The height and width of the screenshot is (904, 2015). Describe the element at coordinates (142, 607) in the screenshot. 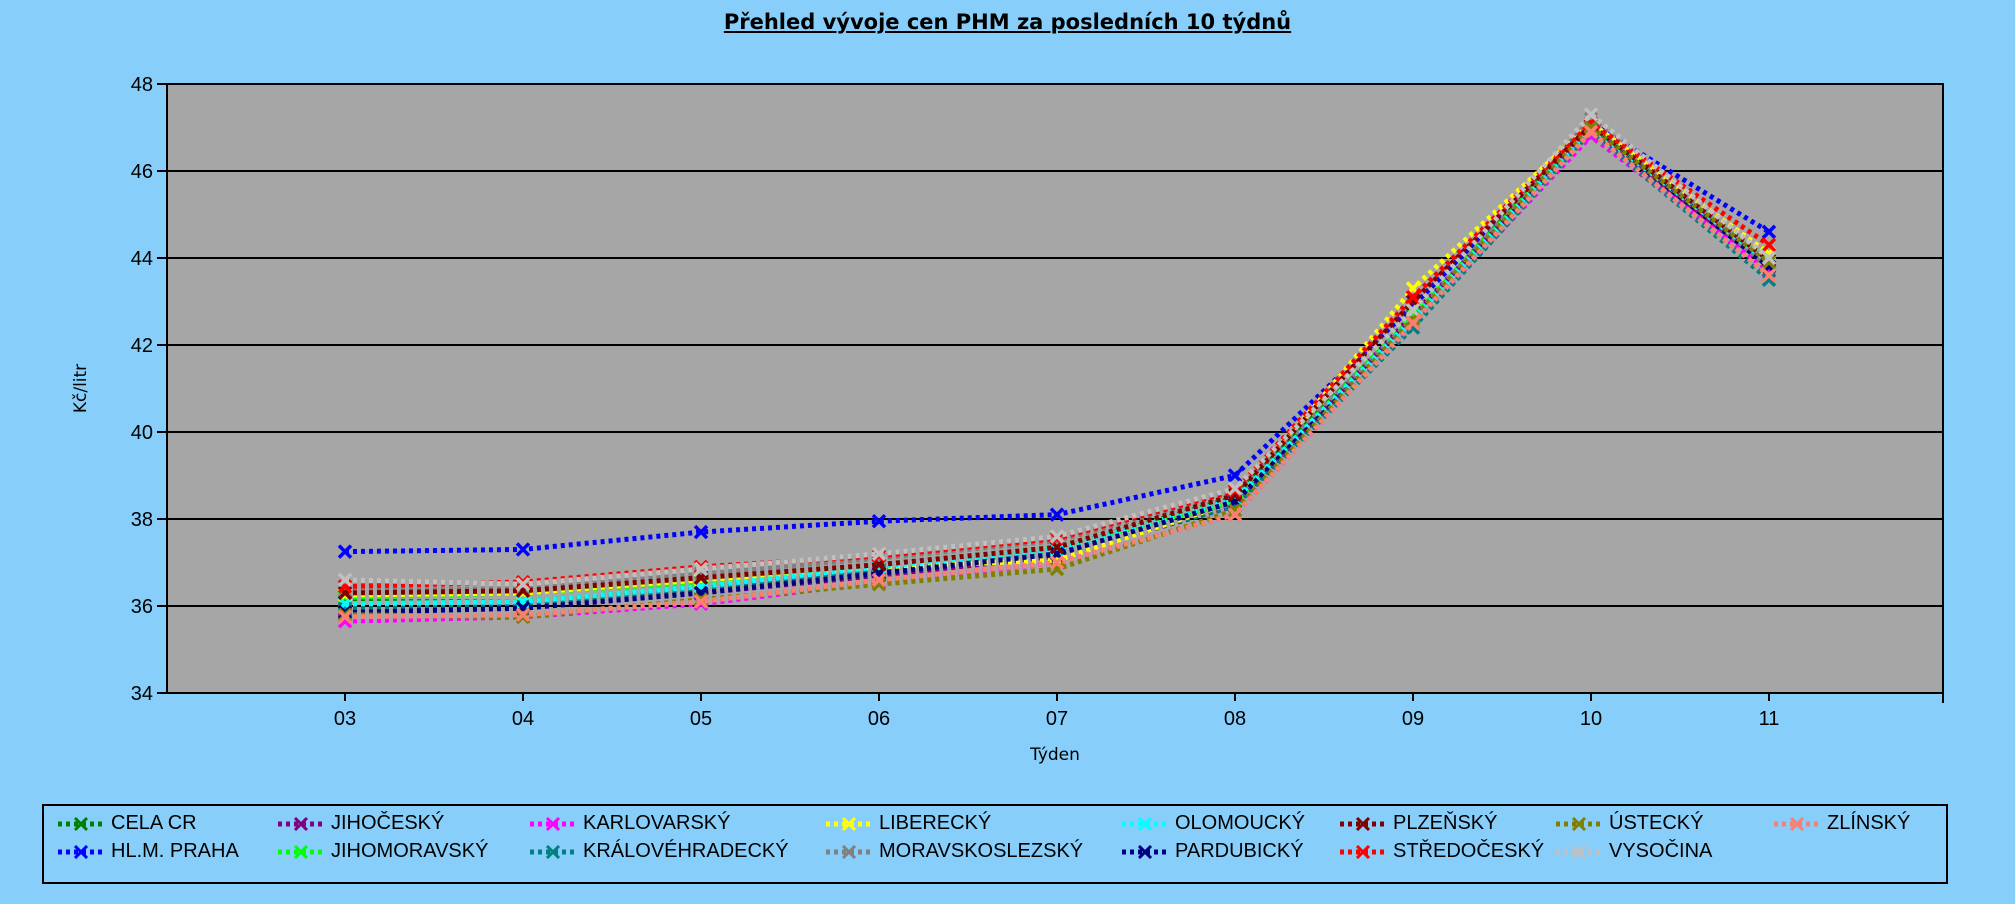

I see `y-tick-label: 36` at that location.